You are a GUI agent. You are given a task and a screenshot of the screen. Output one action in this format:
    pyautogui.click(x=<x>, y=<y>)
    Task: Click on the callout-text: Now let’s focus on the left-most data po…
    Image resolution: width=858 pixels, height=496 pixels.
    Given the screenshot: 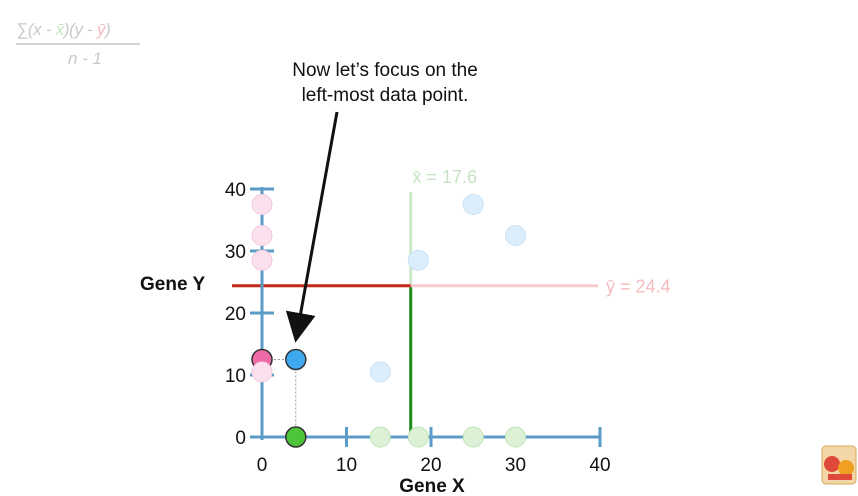 What is the action you would take?
    pyautogui.click(x=385, y=83)
    